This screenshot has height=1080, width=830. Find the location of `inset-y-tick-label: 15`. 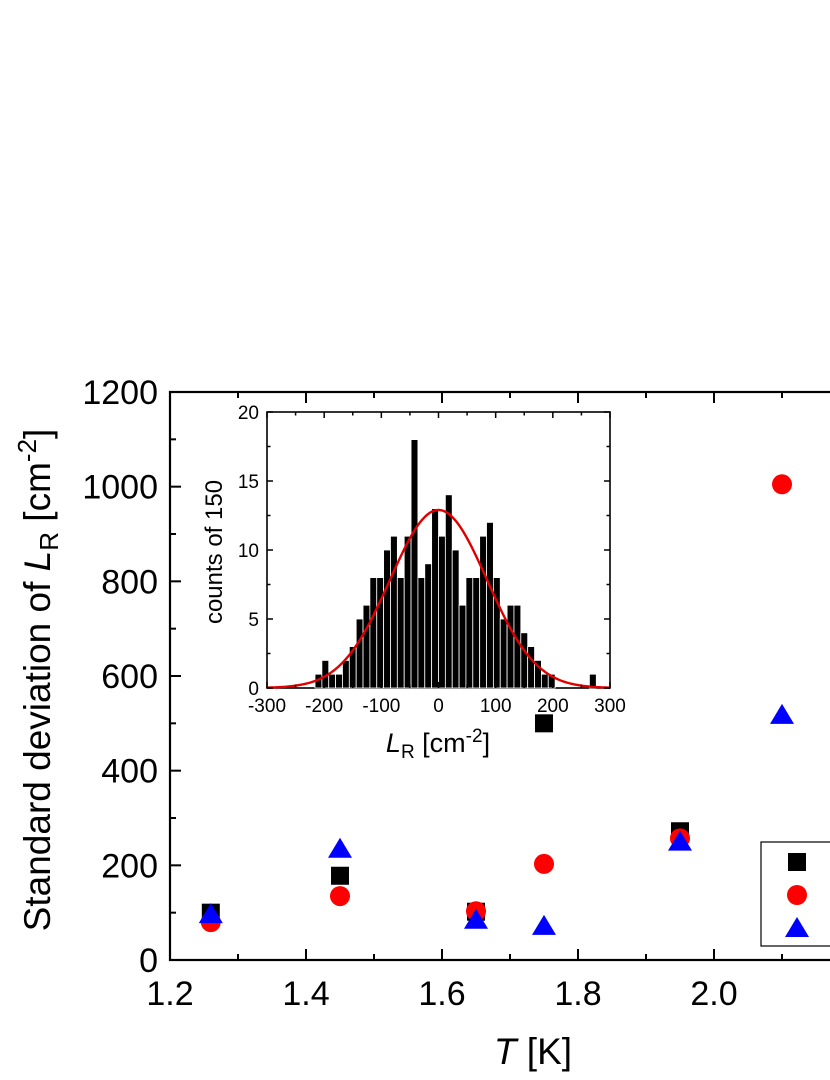

inset-y-tick-label: 15 is located at coordinates (248, 482).